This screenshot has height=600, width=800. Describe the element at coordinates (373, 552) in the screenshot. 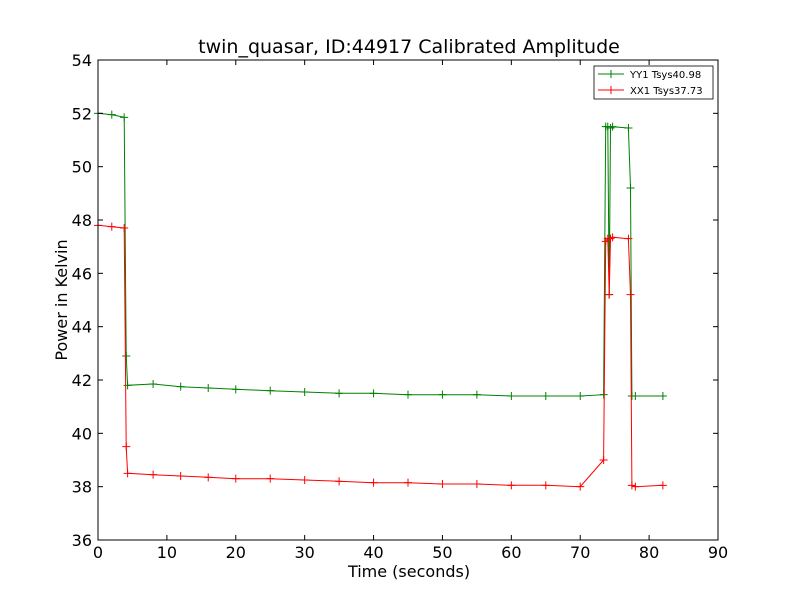

I see `x-tick-label: 40` at that location.